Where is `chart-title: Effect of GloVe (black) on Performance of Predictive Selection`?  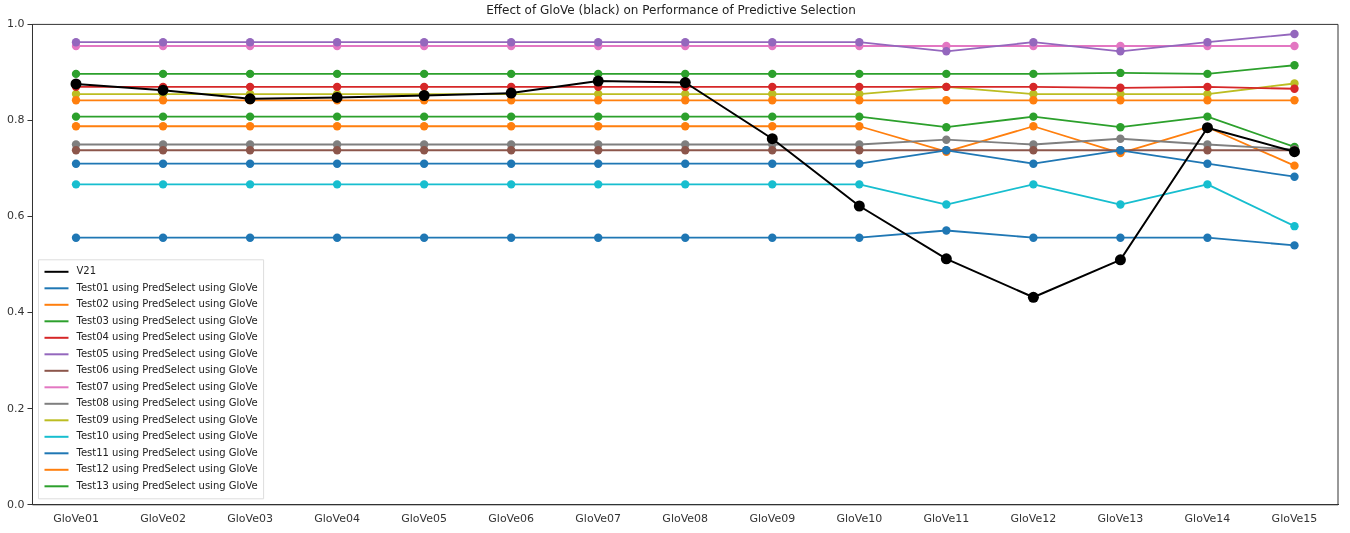
chart-title: Effect of GloVe (black) on Performance of Predictive Selection is located at coordinates (671, 10).